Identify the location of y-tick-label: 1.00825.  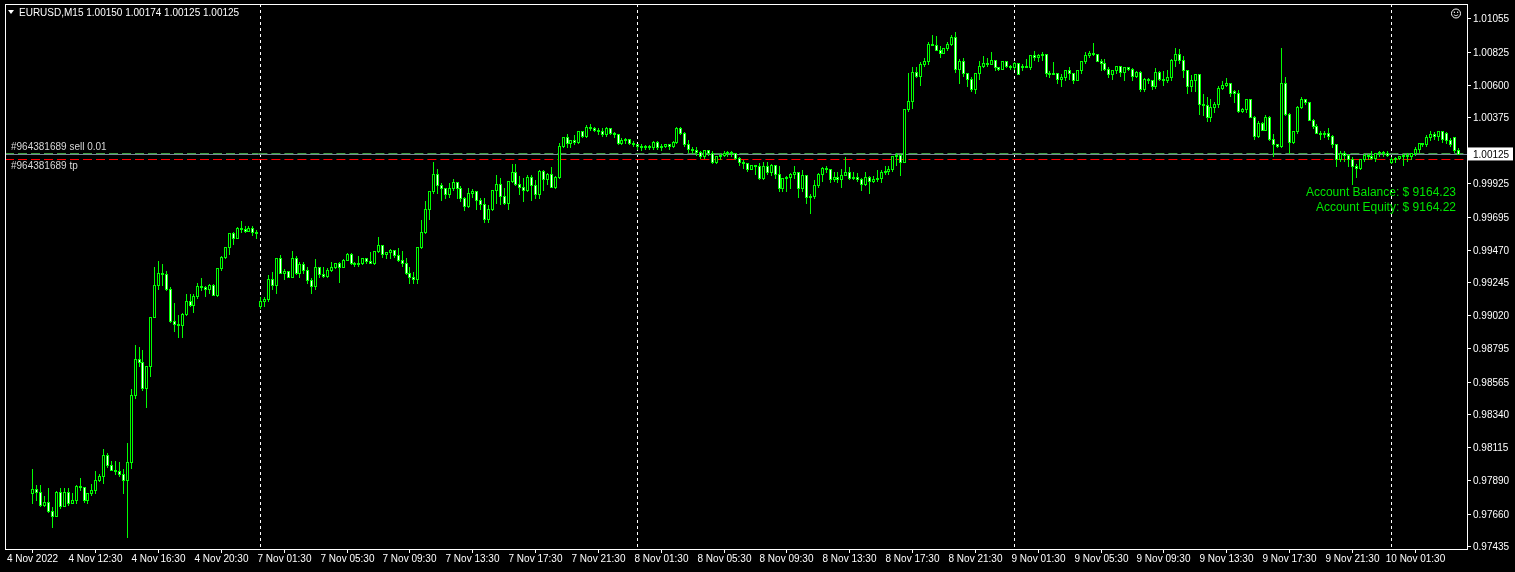
(1491, 52).